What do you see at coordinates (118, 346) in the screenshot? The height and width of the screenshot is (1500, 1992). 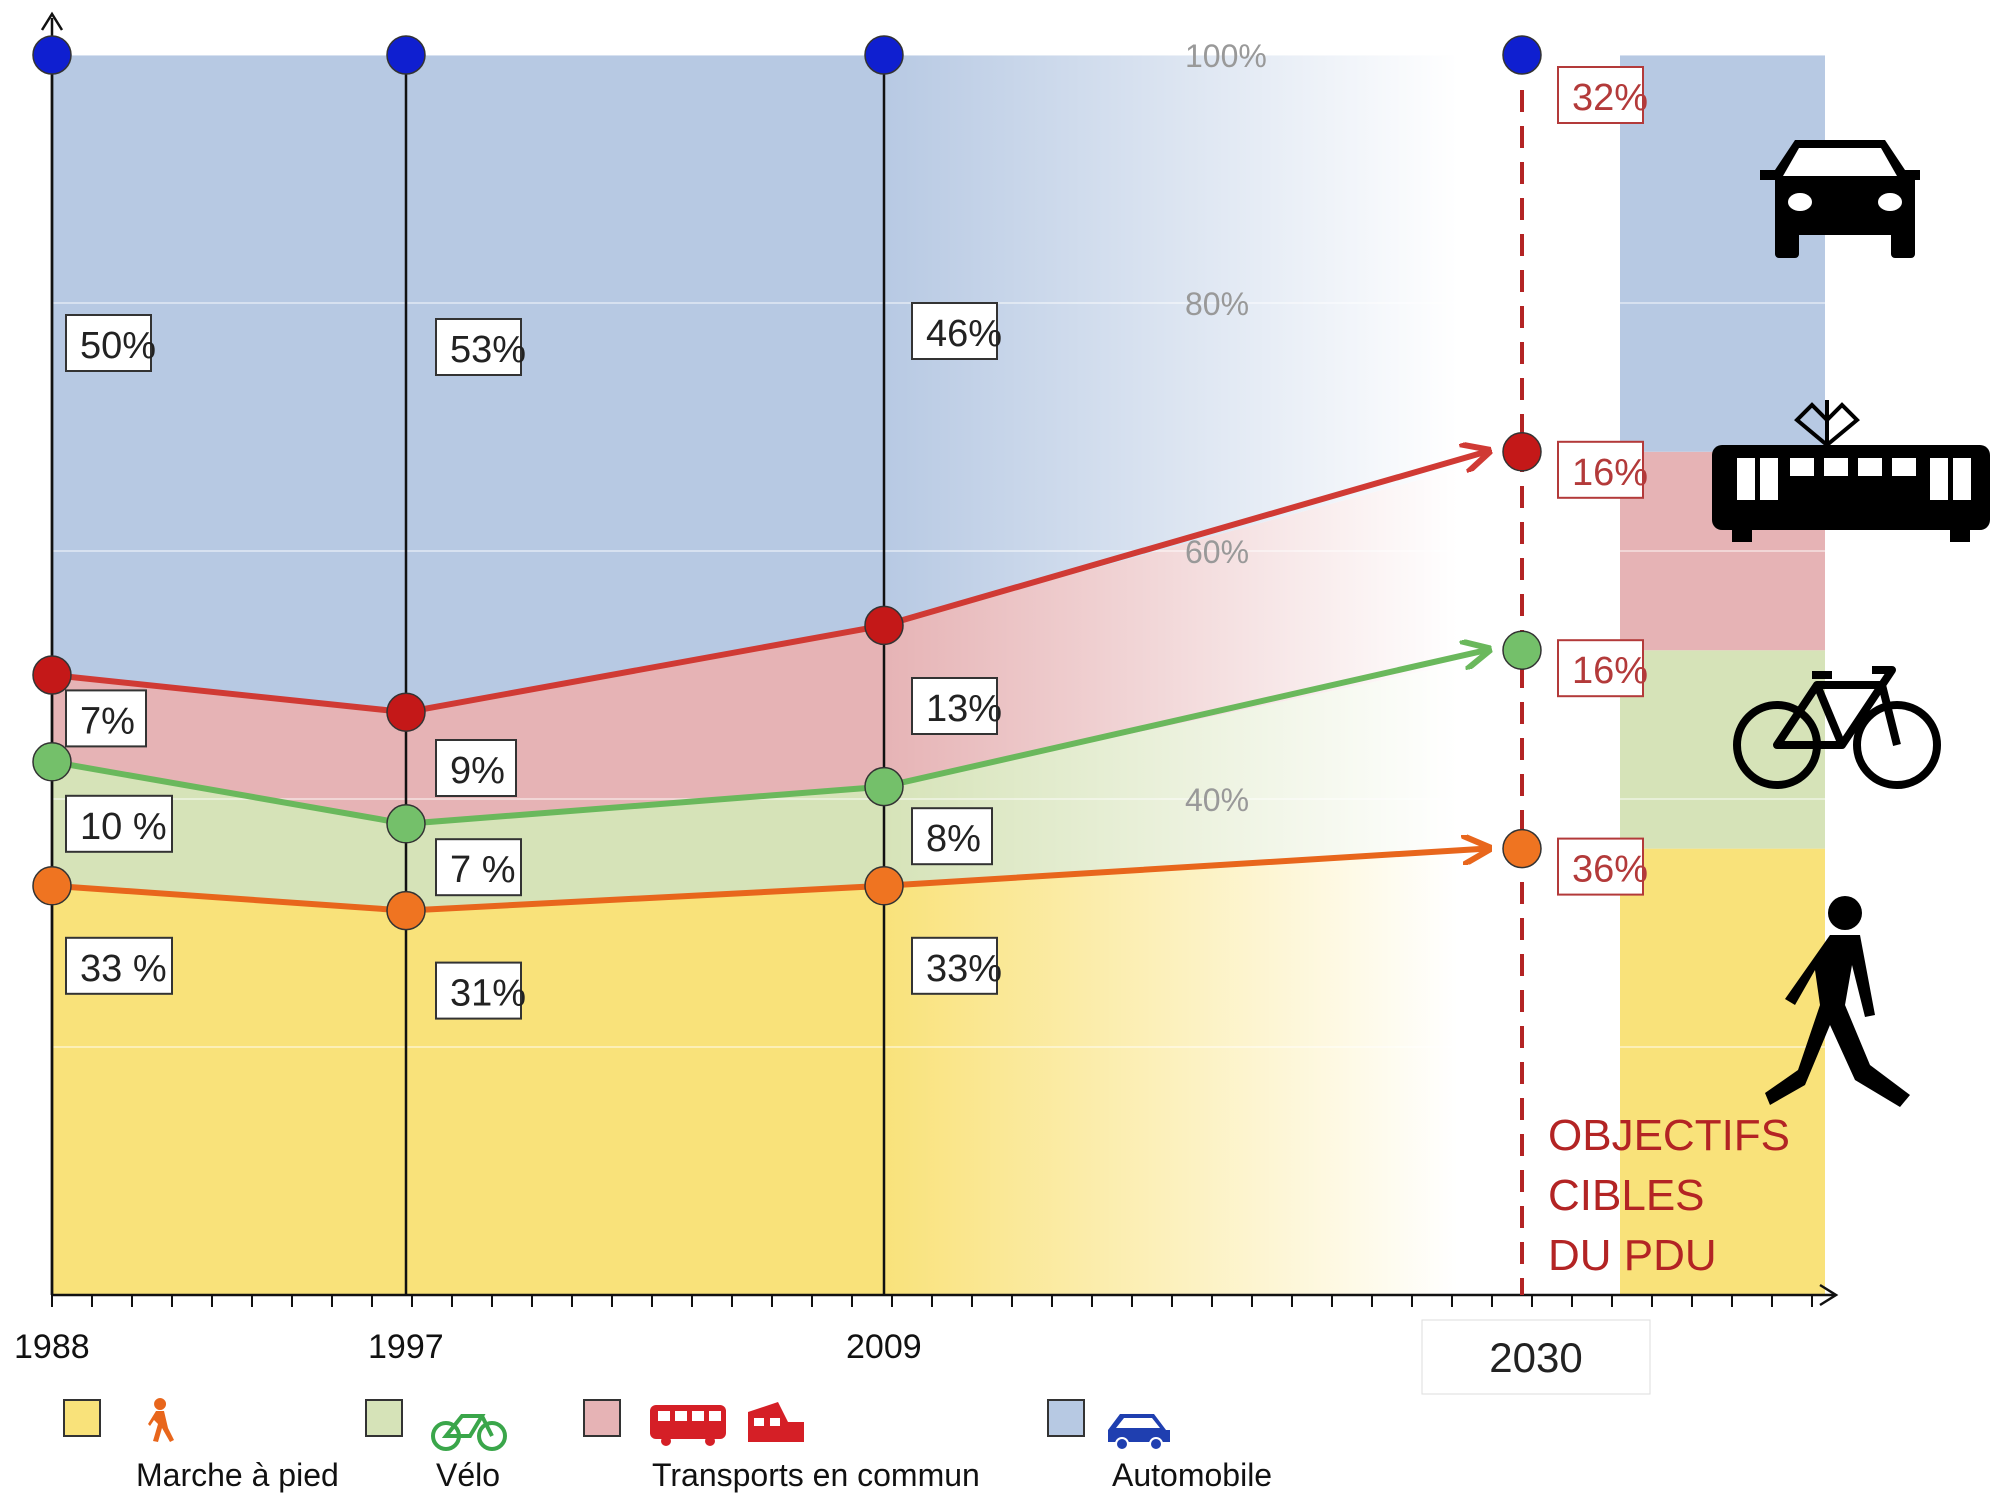 I see `value-label: 50%` at bounding box center [118, 346].